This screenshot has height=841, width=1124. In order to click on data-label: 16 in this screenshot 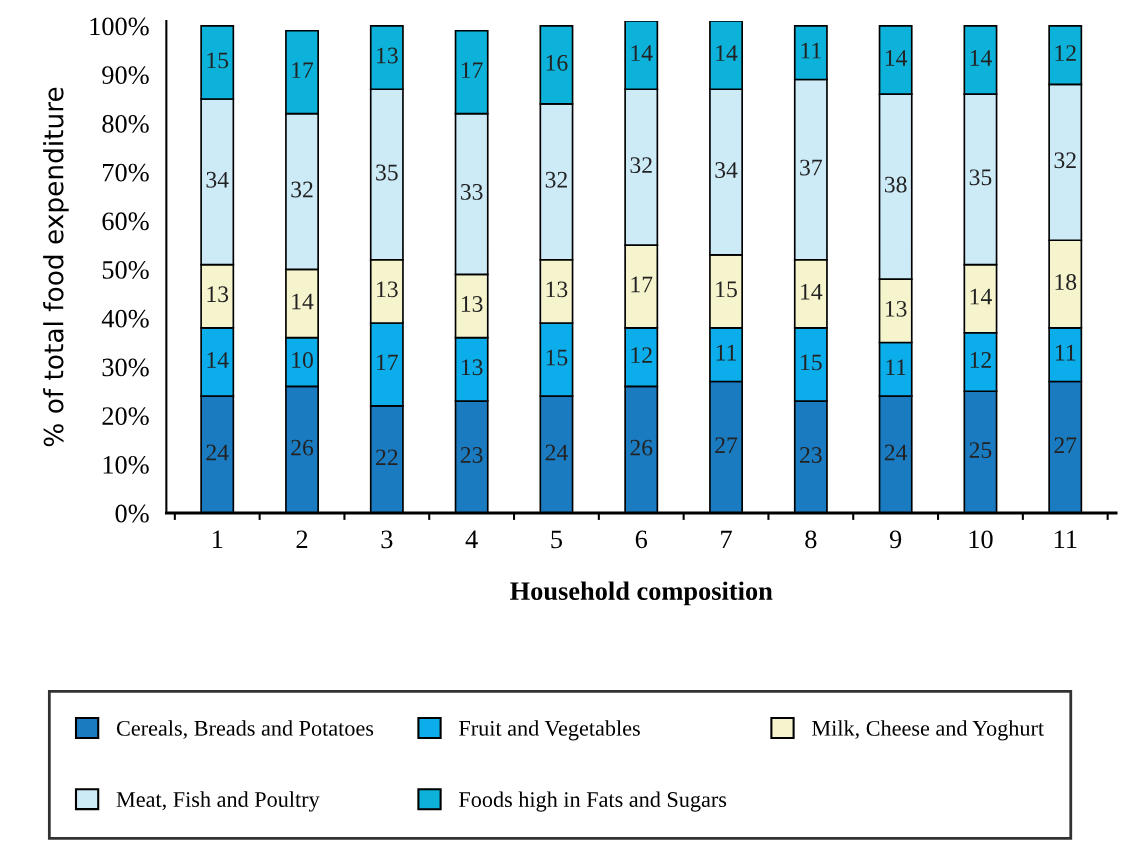, I will do `click(557, 62)`.